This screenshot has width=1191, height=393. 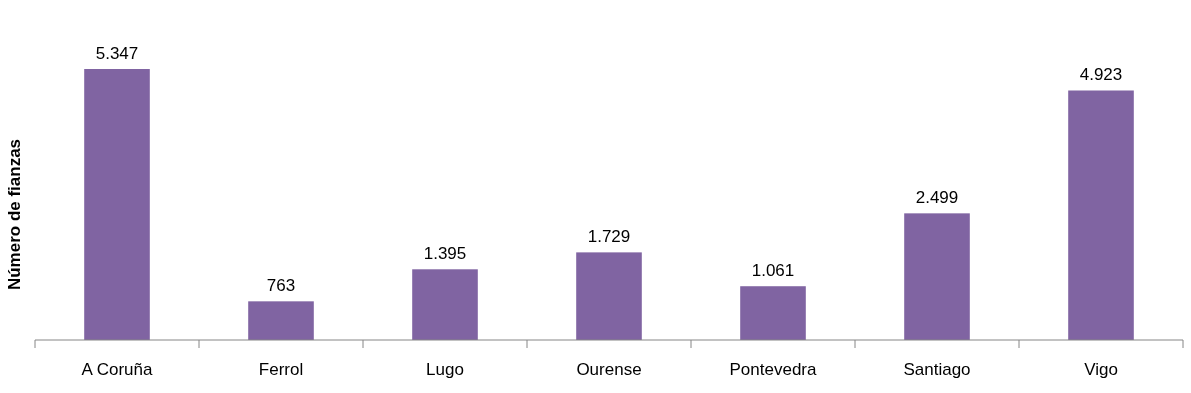 I want to click on data-label: 5.347, so click(x=117, y=53).